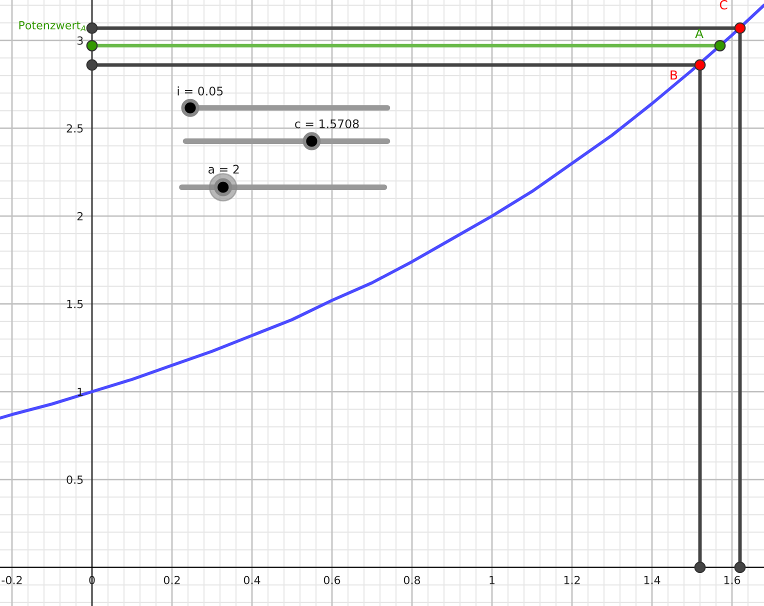  Describe the element at coordinates (412, 580) in the screenshot. I see `x-tick-label: 0.8` at that location.